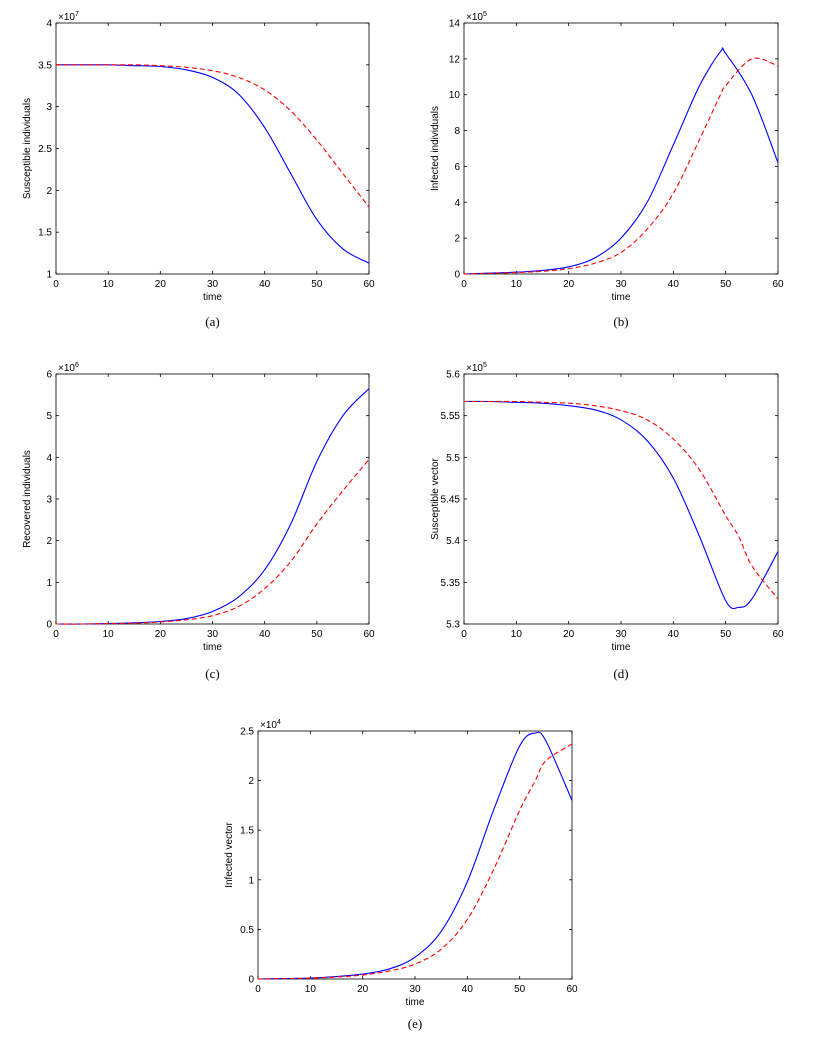 The image size is (831, 1058). What do you see at coordinates (247, 930) in the screenshot?
I see `y-tick-label: 0.5` at bounding box center [247, 930].